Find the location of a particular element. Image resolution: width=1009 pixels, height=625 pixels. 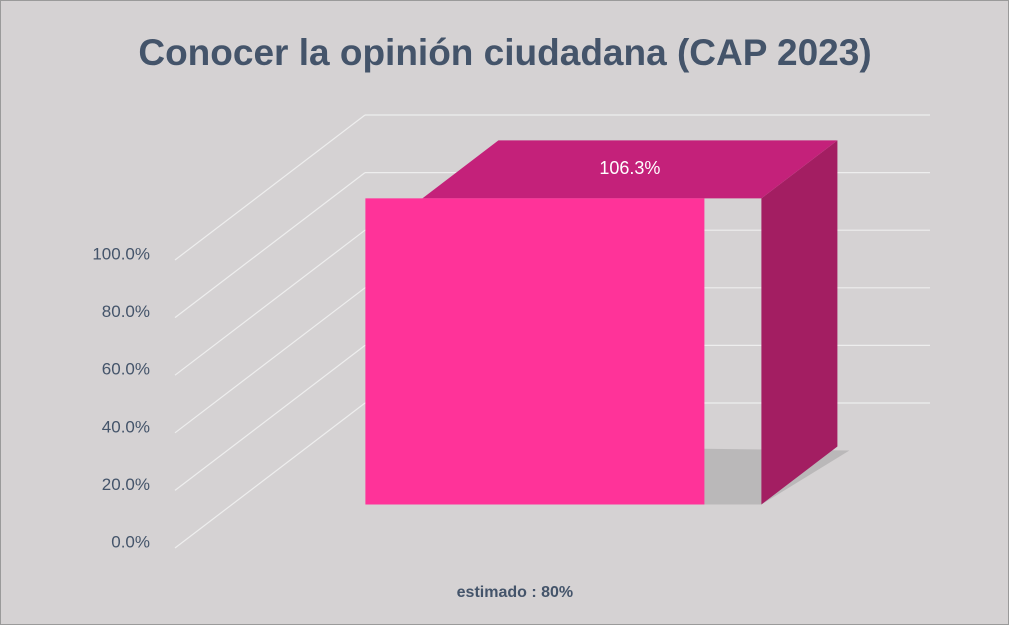

y-tick-label: 100.0% is located at coordinates (121, 253).